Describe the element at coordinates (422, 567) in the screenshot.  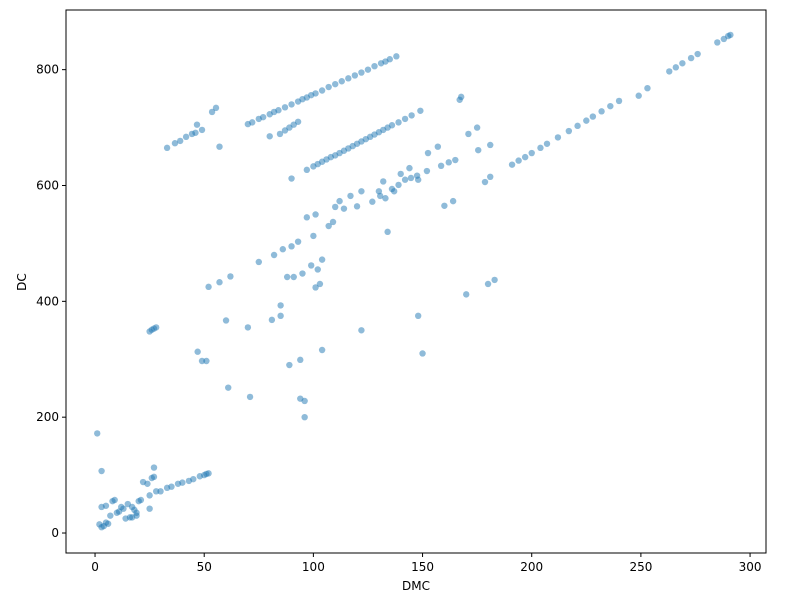
I see `x-tick-label: 150` at that location.